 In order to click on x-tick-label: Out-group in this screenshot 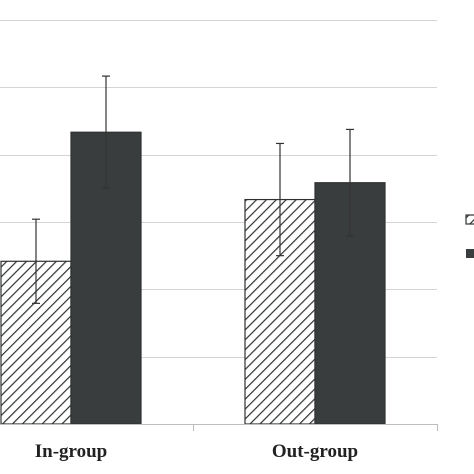, I will do `click(315, 451)`.